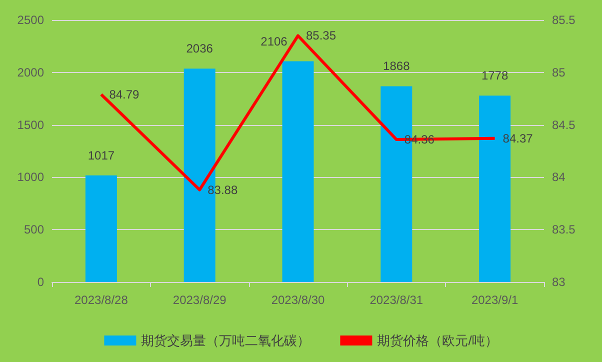  I want to click on data-label: 2036, so click(200, 49).